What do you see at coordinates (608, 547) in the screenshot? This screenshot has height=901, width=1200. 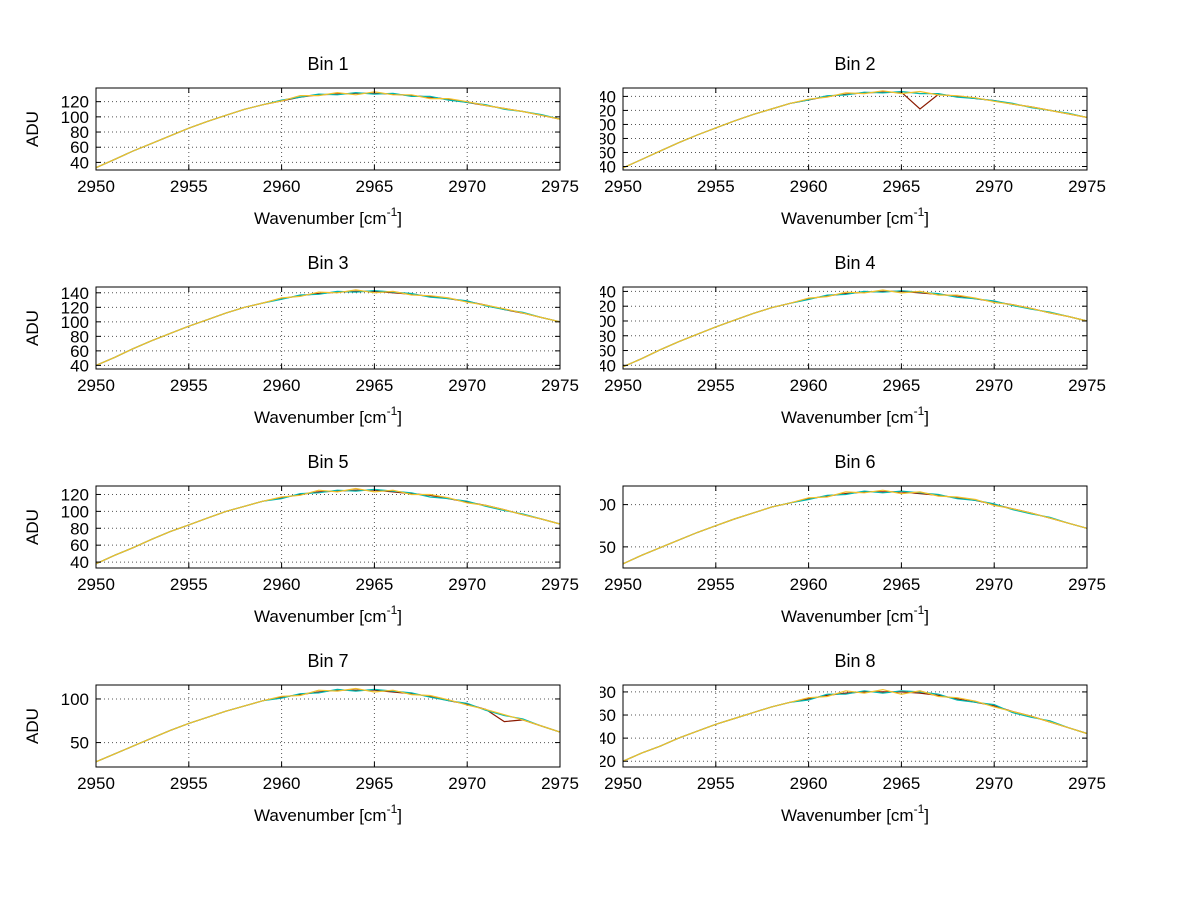 I see `y-tick-label: 50` at bounding box center [608, 547].